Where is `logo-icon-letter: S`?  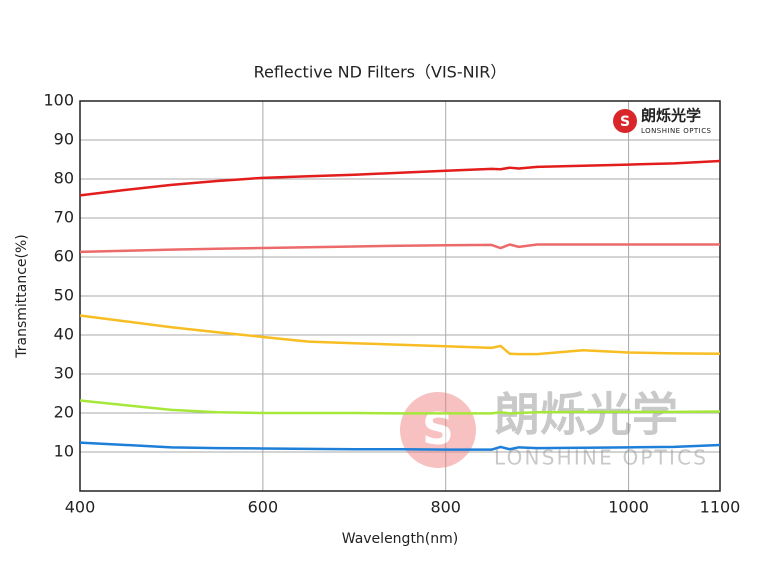 logo-icon-letter: S is located at coordinates (625, 122).